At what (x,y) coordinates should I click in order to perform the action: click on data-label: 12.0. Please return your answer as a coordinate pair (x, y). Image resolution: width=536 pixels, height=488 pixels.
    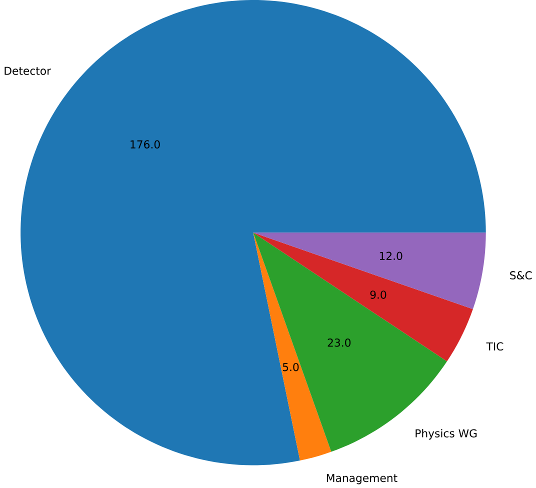
    Looking at the image, I should click on (391, 256).